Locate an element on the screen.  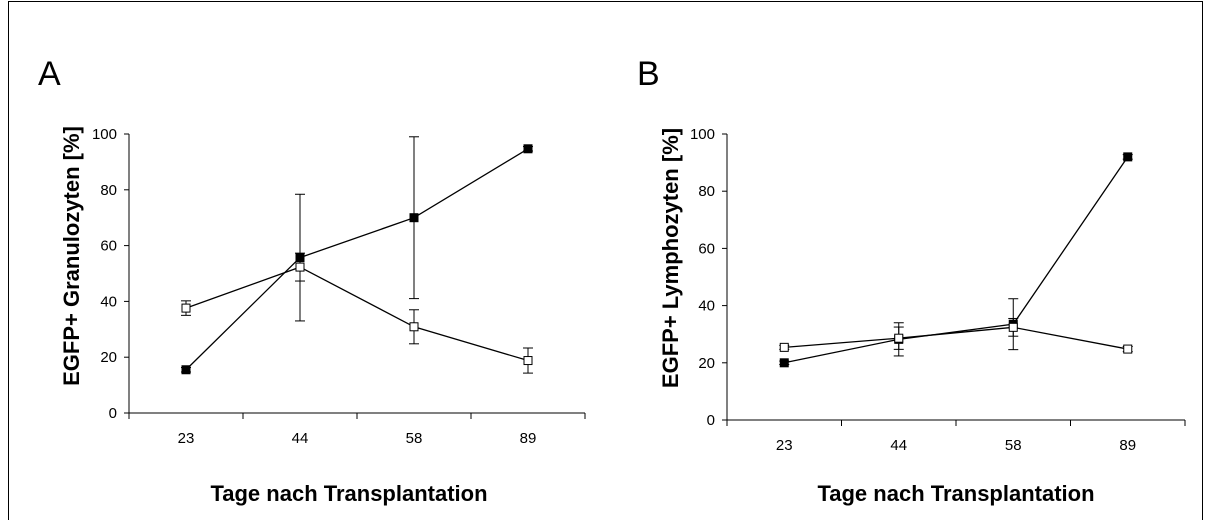
panel-b-y-tick-label: 40 is located at coordinates (706, 306).